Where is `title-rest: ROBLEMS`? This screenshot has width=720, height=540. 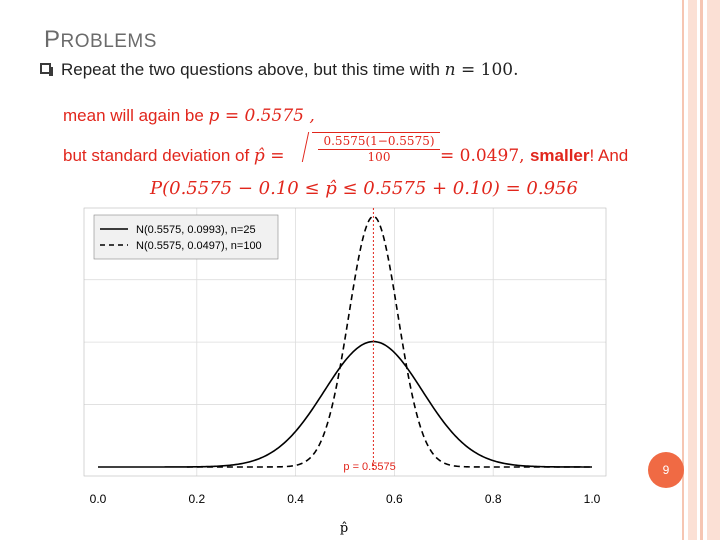 title-rest: ROBLEMS is located at coordinates (108, 41).